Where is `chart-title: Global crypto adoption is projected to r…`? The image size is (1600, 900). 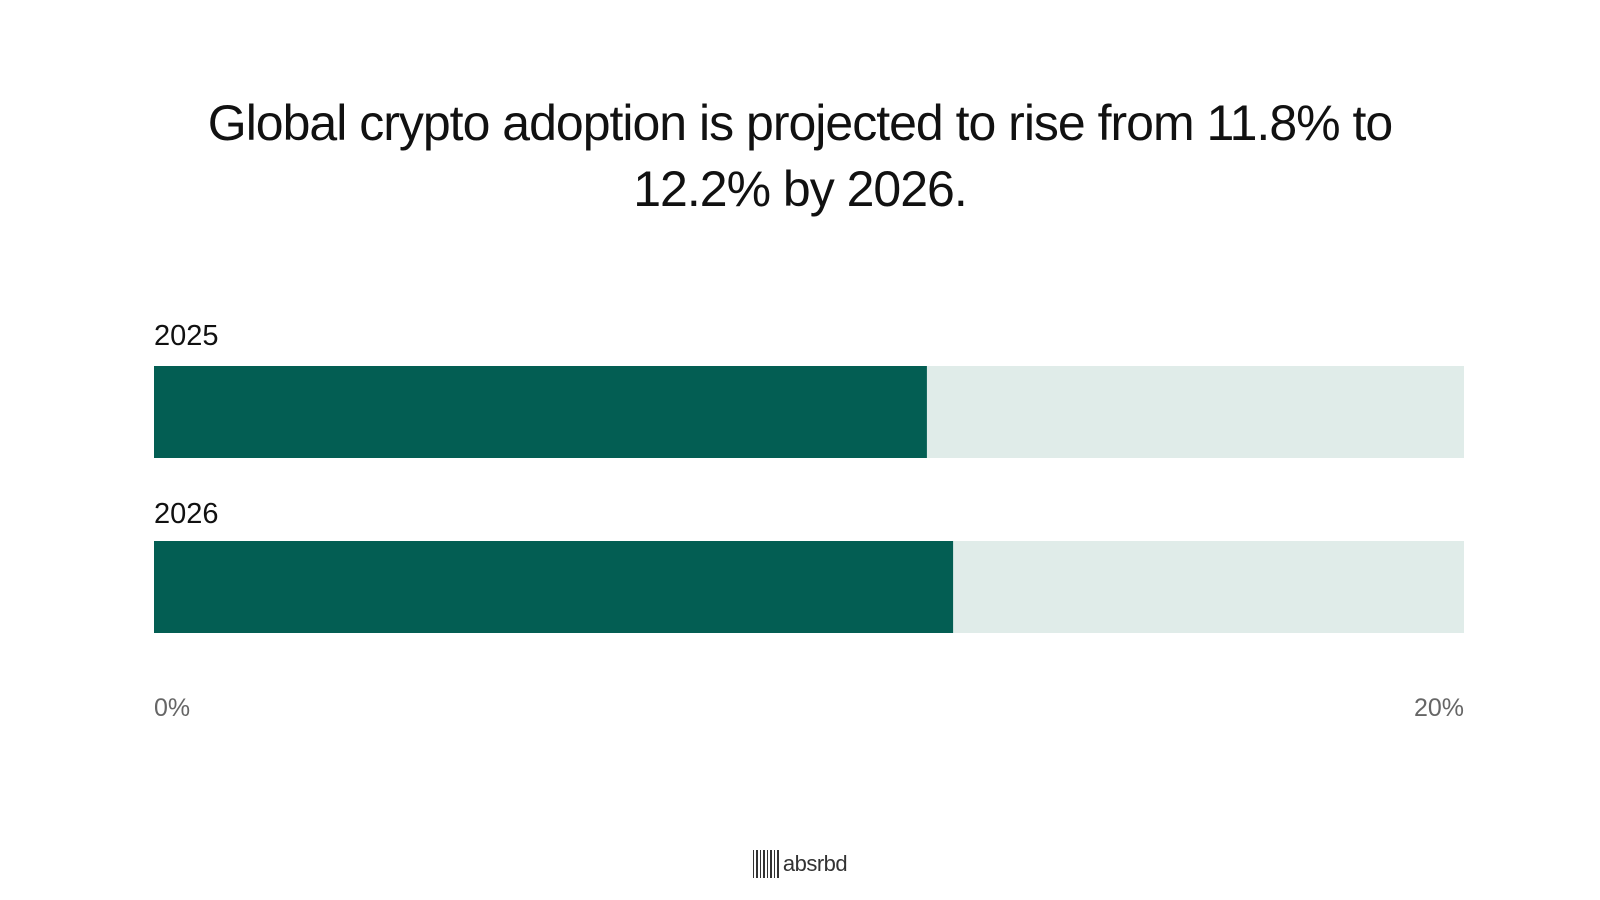 chart-title: Global crypto adoption is projected to r… is located at coordinates (800, 156).